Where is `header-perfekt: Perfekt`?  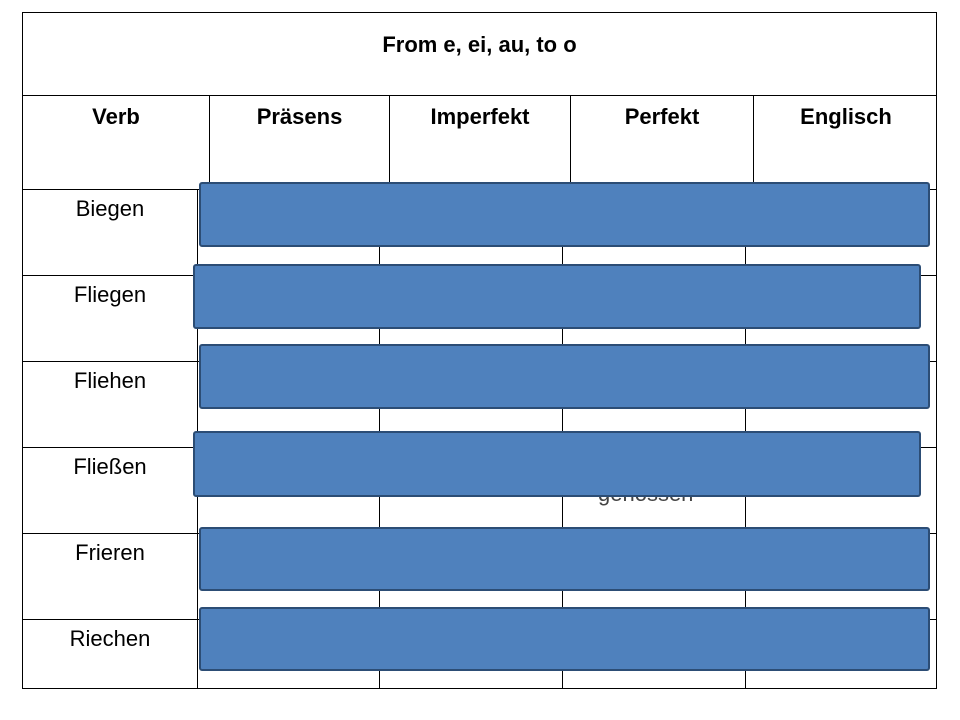 header-perfekt: Perfekt is located at coordinates (662, 142).